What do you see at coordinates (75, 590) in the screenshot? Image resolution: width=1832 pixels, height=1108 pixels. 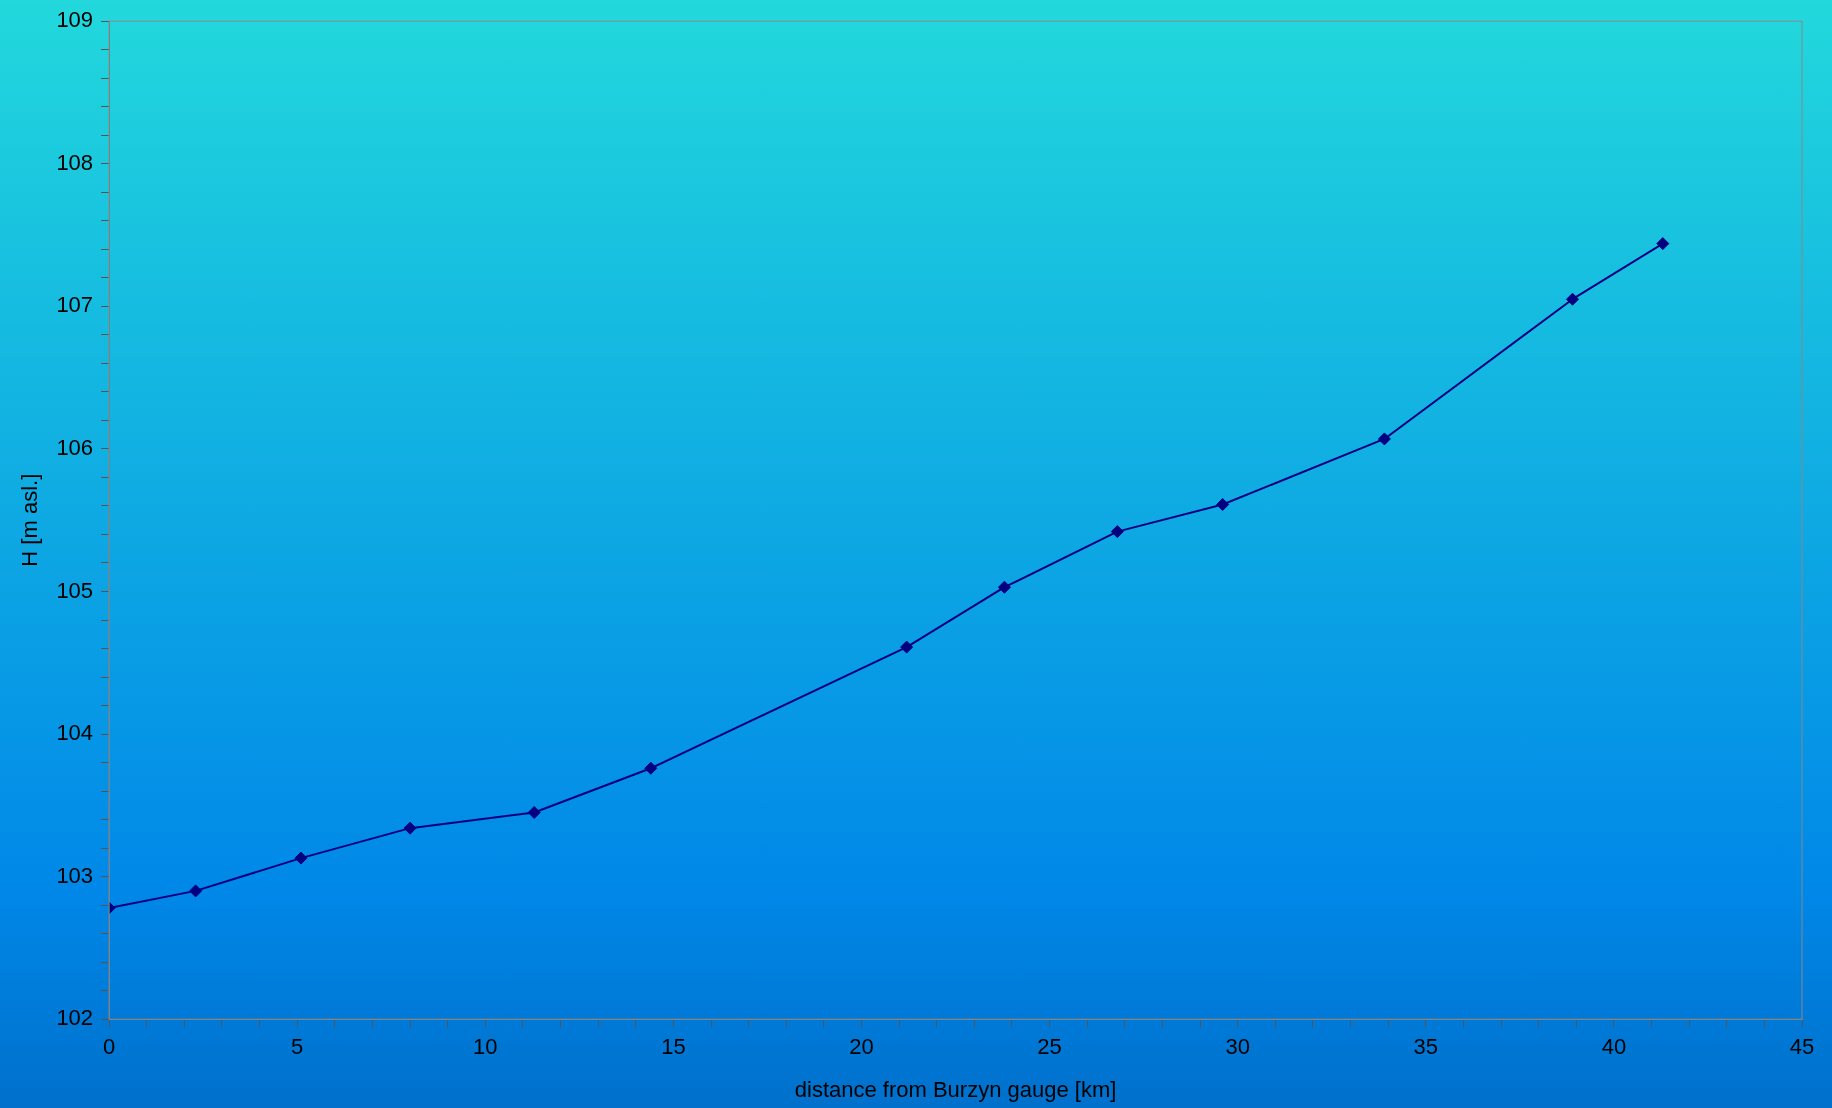 I see `y-tick-label: 105` at bounding box center [75, 590].